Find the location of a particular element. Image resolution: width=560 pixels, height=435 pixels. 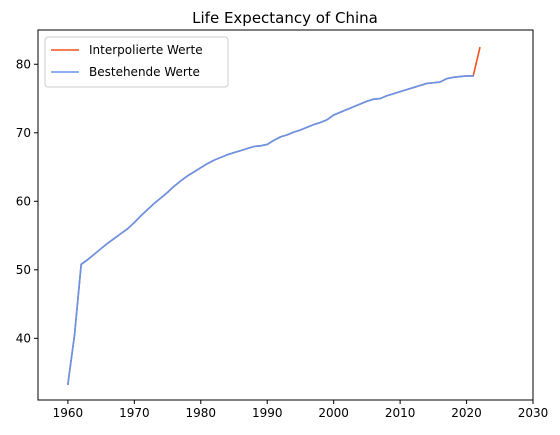

y-axis: 40 50 60 70 80 is located at coordinates (27, 201).